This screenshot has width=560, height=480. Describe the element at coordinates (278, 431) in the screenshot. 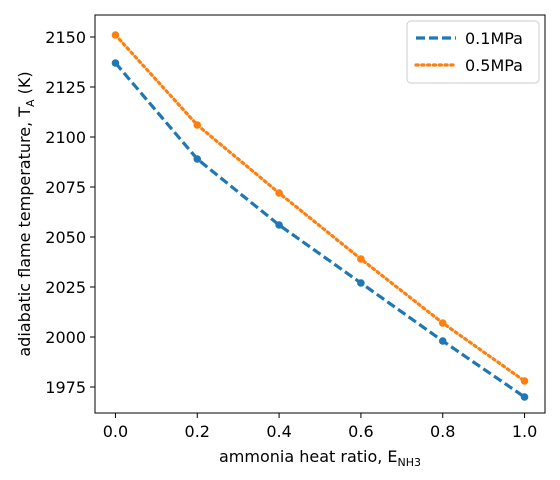

I see `x-tick-label: 0.4` at that location.